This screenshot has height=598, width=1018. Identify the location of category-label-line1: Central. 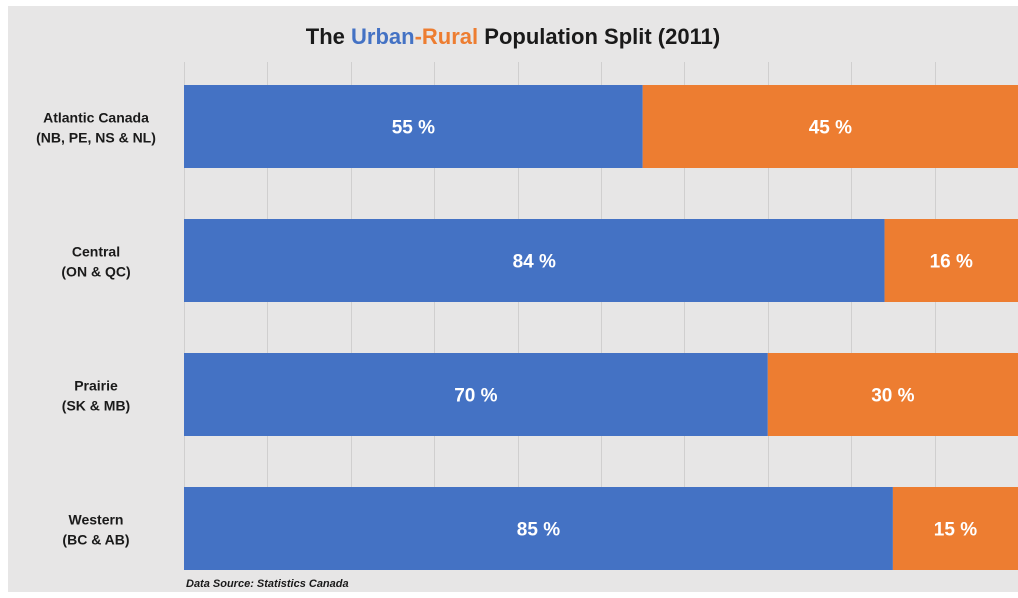
(96, 252).